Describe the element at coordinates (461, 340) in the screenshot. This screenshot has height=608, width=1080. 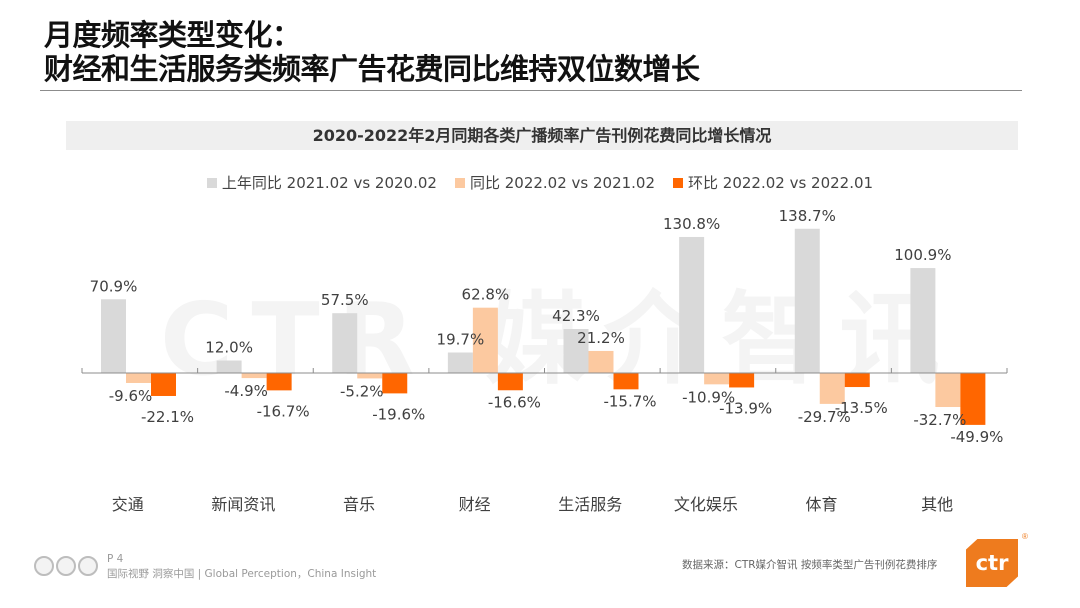
I see `data-label: 19.7%` at that location.